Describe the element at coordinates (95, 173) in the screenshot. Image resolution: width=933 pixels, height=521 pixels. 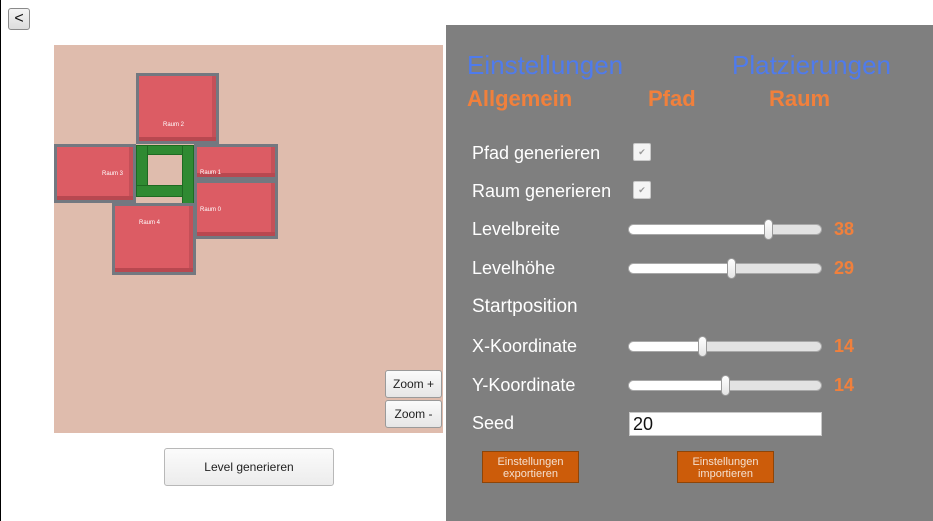
I see `room-3: Raum 3` at that location.